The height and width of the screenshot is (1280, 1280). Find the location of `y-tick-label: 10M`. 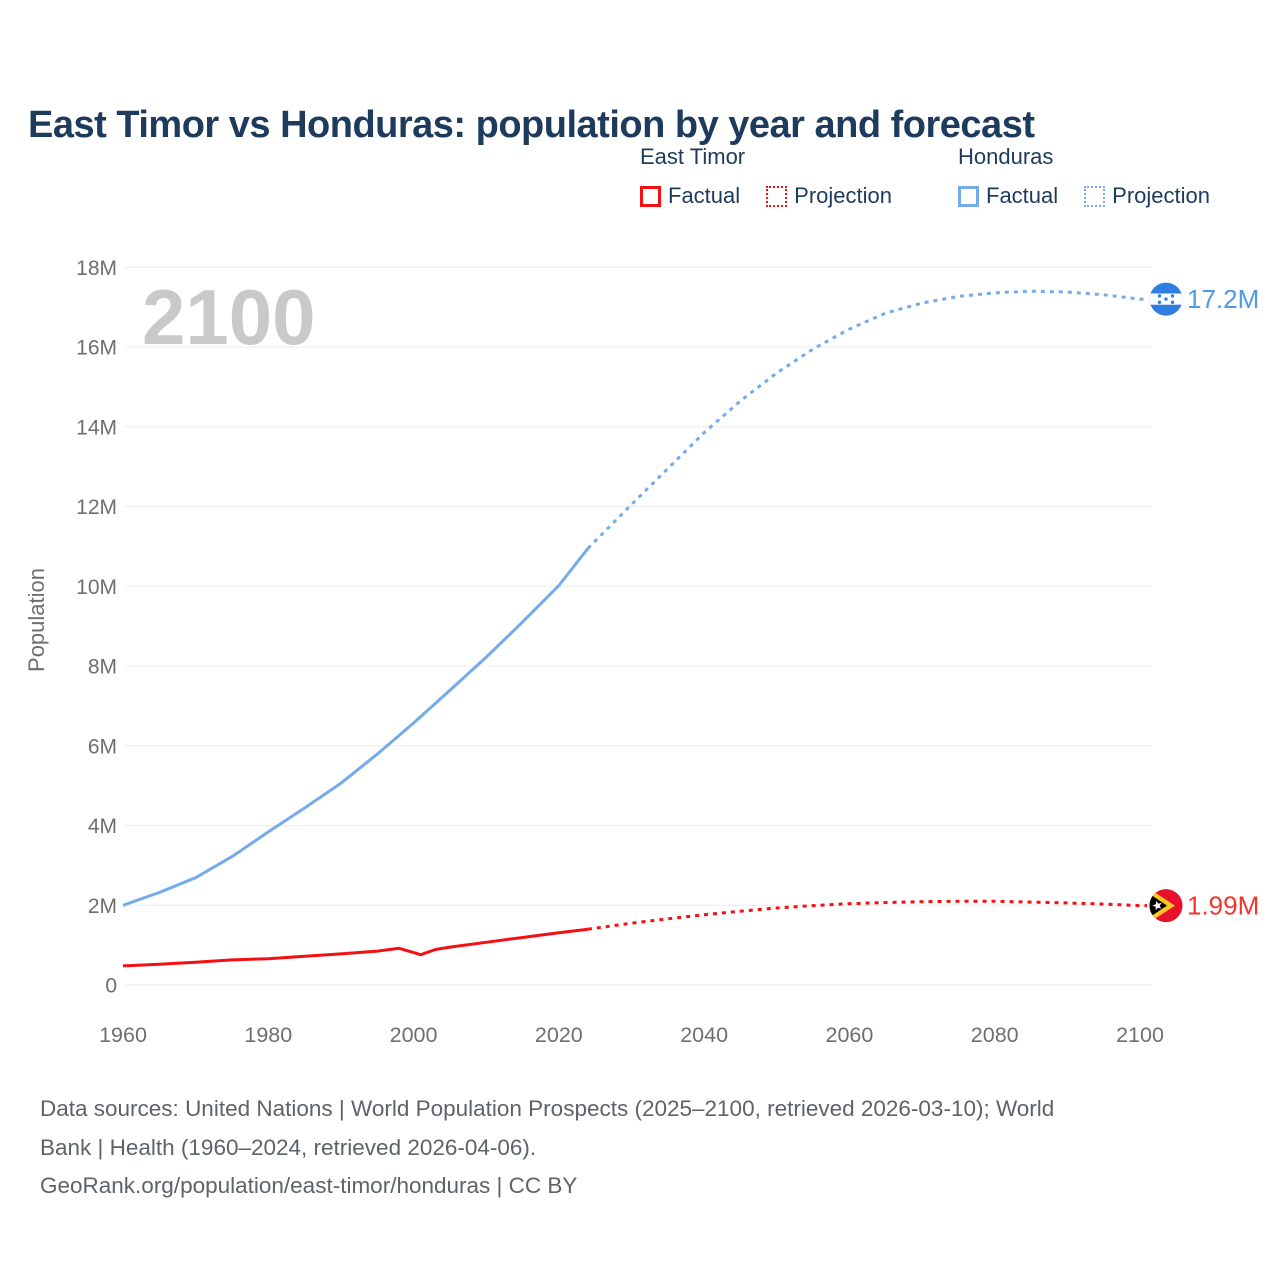

y-tick-label: 10M is located at coordinates (96, 587).